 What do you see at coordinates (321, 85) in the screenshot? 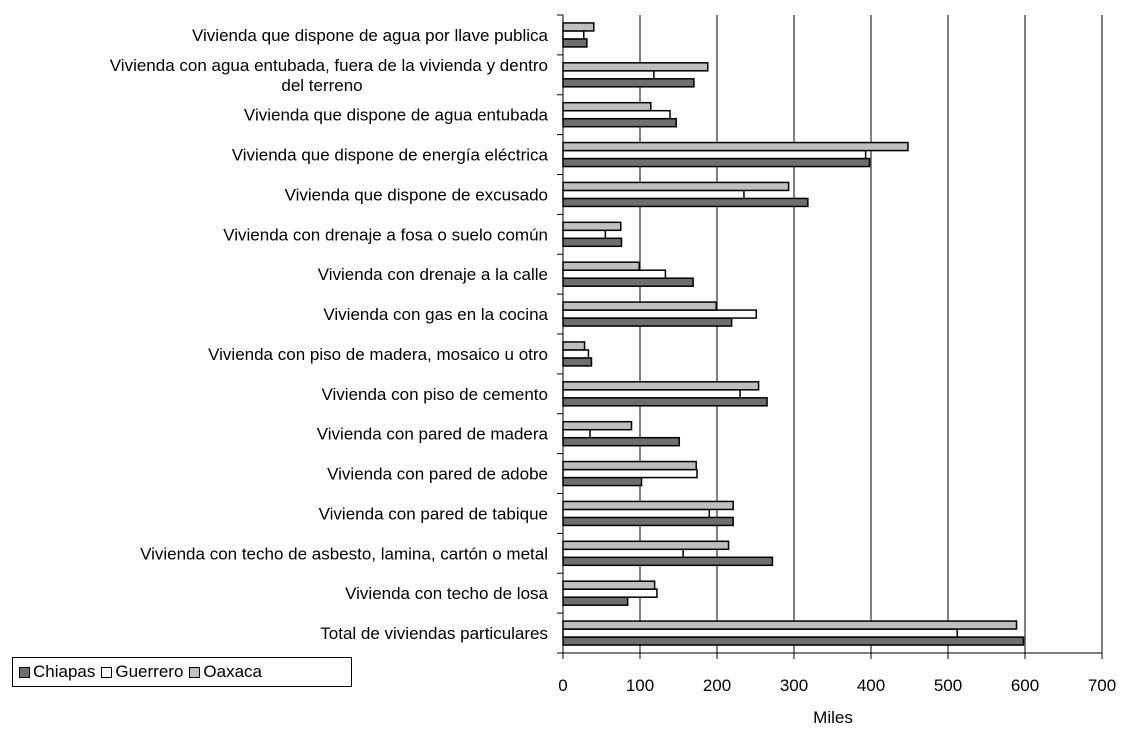
I see `category-label: del terreno` at bounding box center [321, 85].